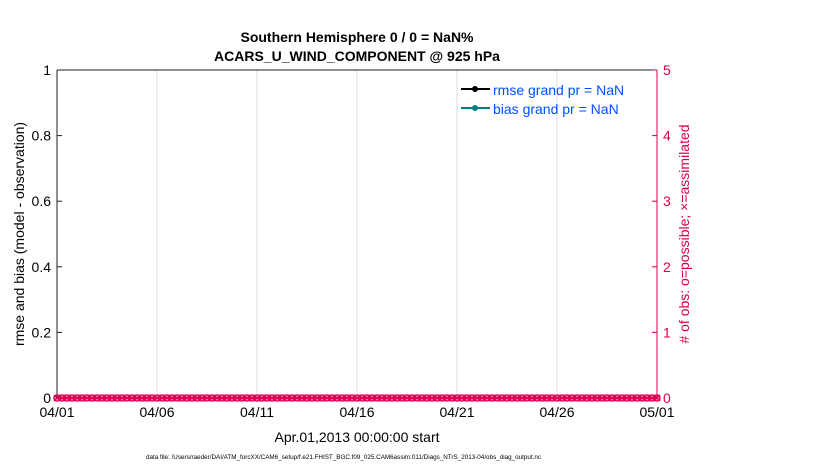  What do you see at coordinates (667, 398) in the screenshot?
I see `y-tick-label-right: 0` at bounding box center [667, 398].